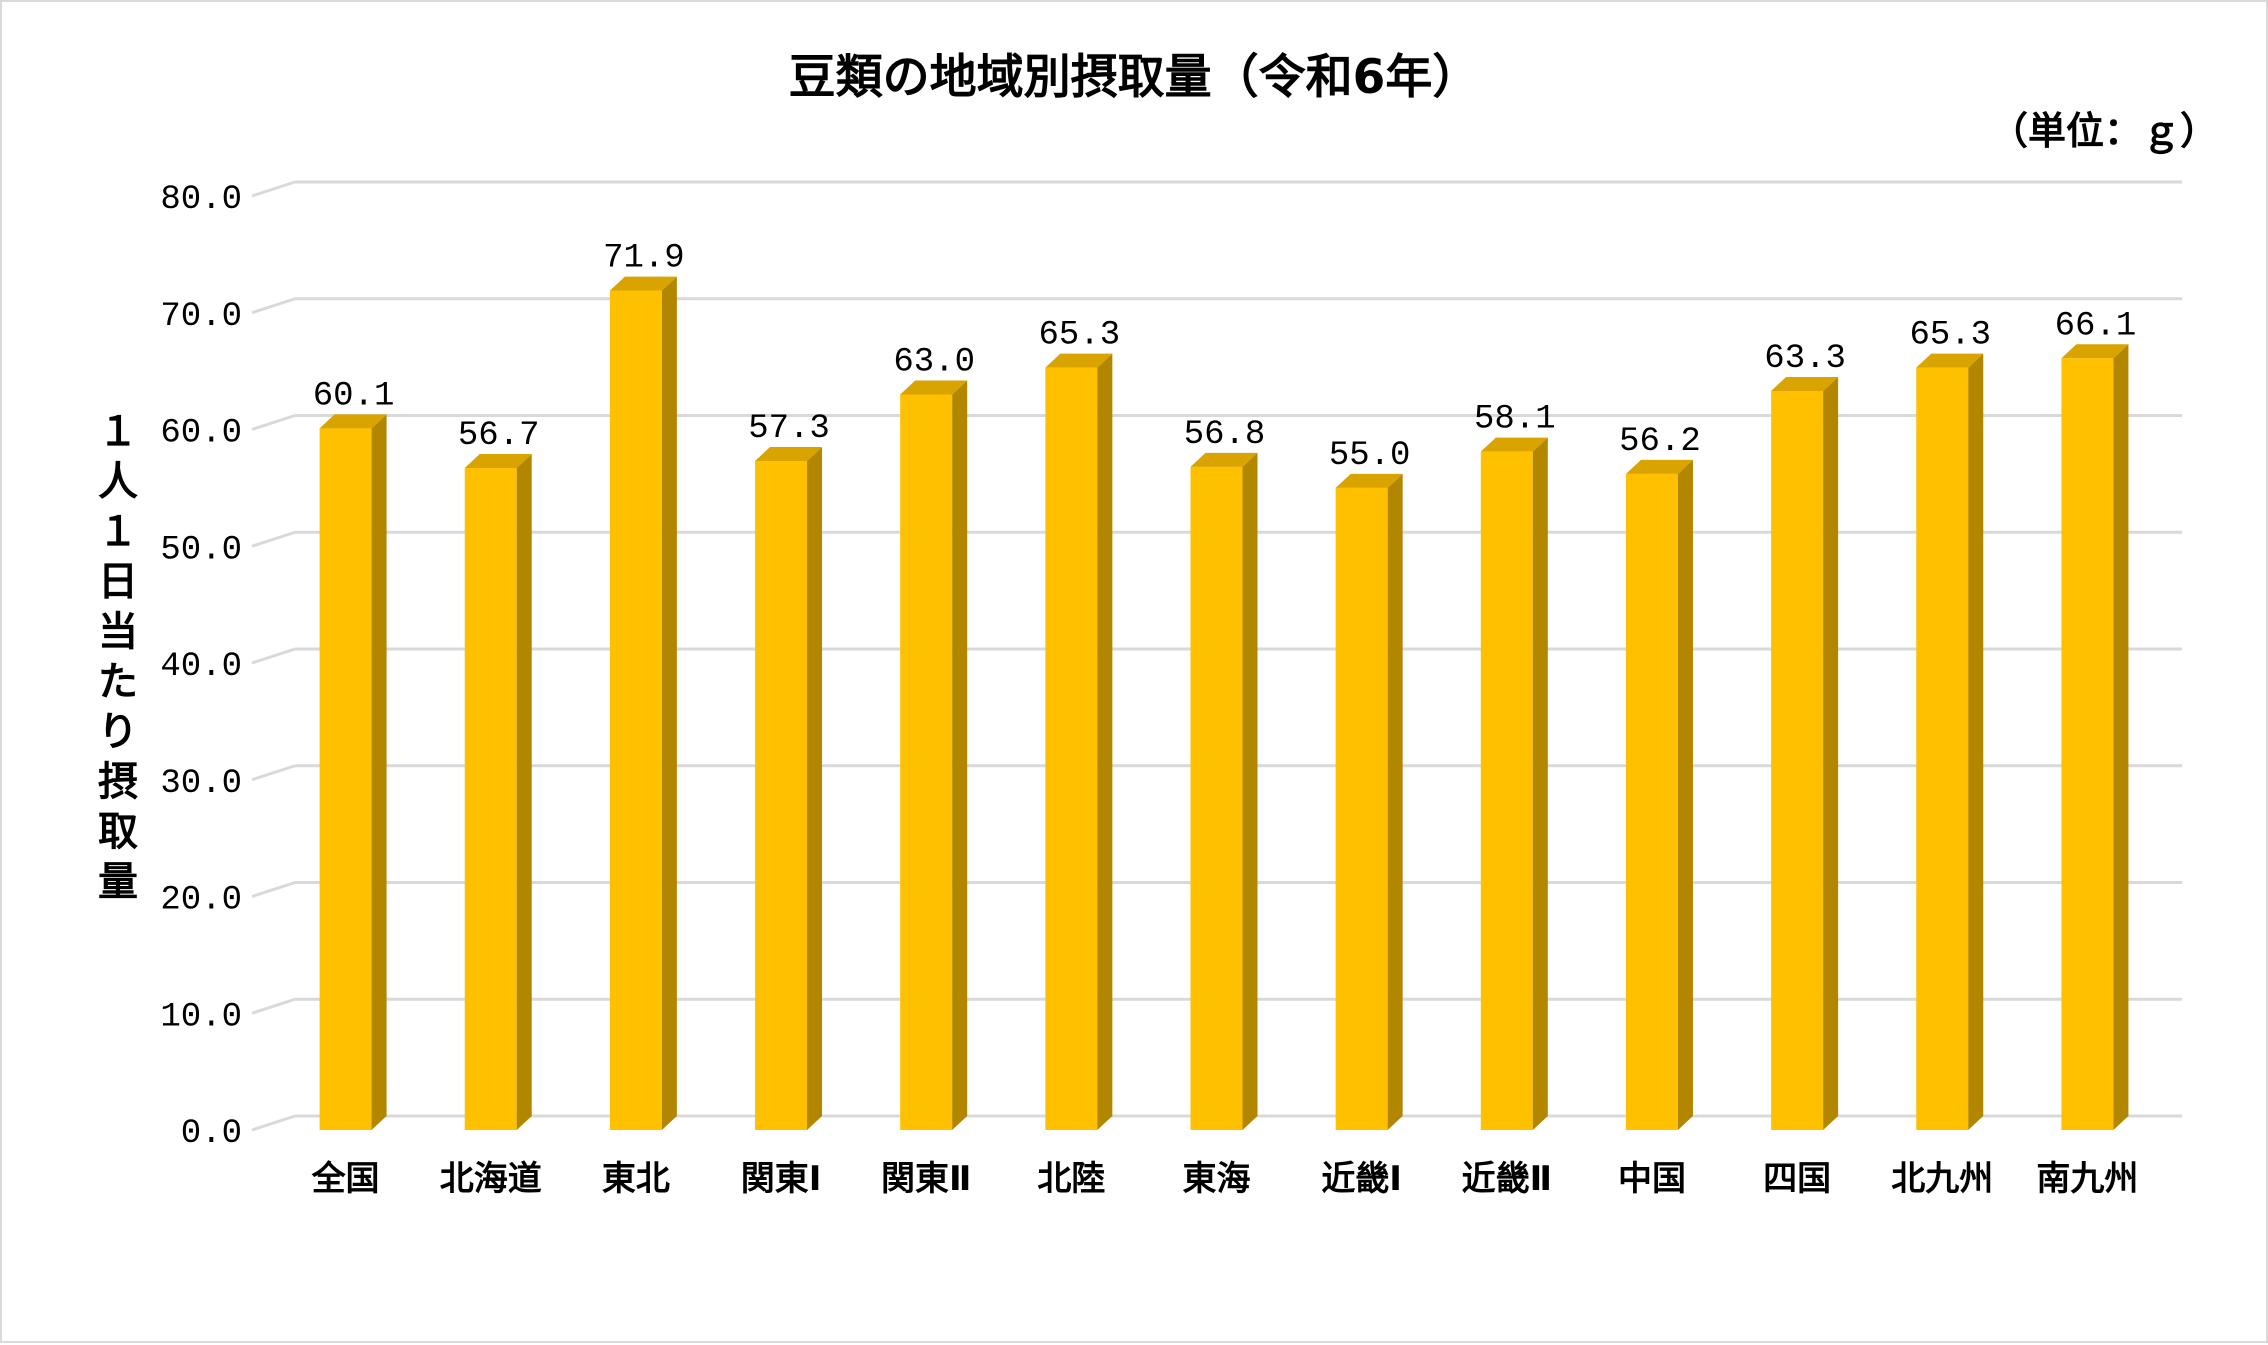  Describe the element at coordinates (789, 429) in the screenshot. I see `data-label: 57.3` at that location.